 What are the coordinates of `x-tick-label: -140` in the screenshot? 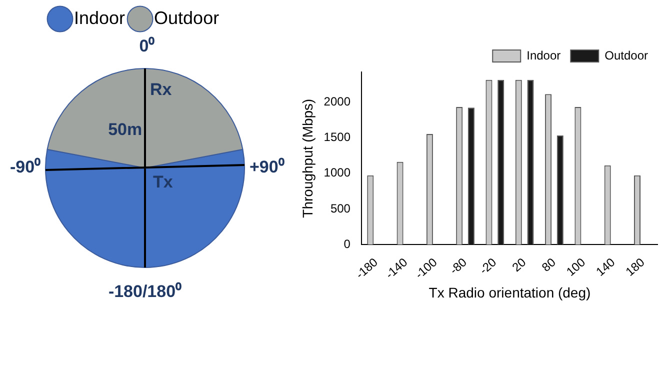 It's located at (396, 268).